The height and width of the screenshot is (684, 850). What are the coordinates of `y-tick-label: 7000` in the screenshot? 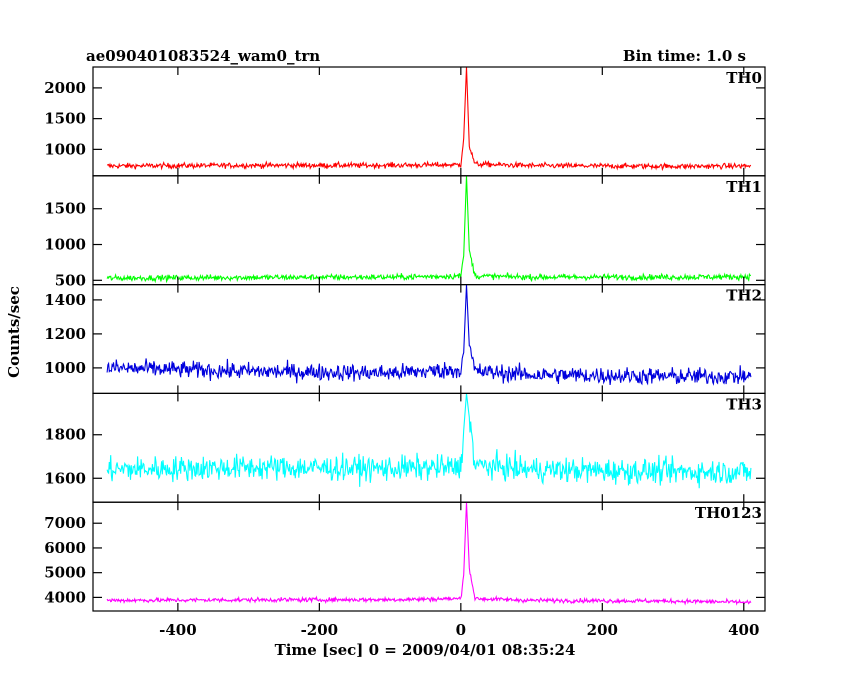 It's located at (65, 523).